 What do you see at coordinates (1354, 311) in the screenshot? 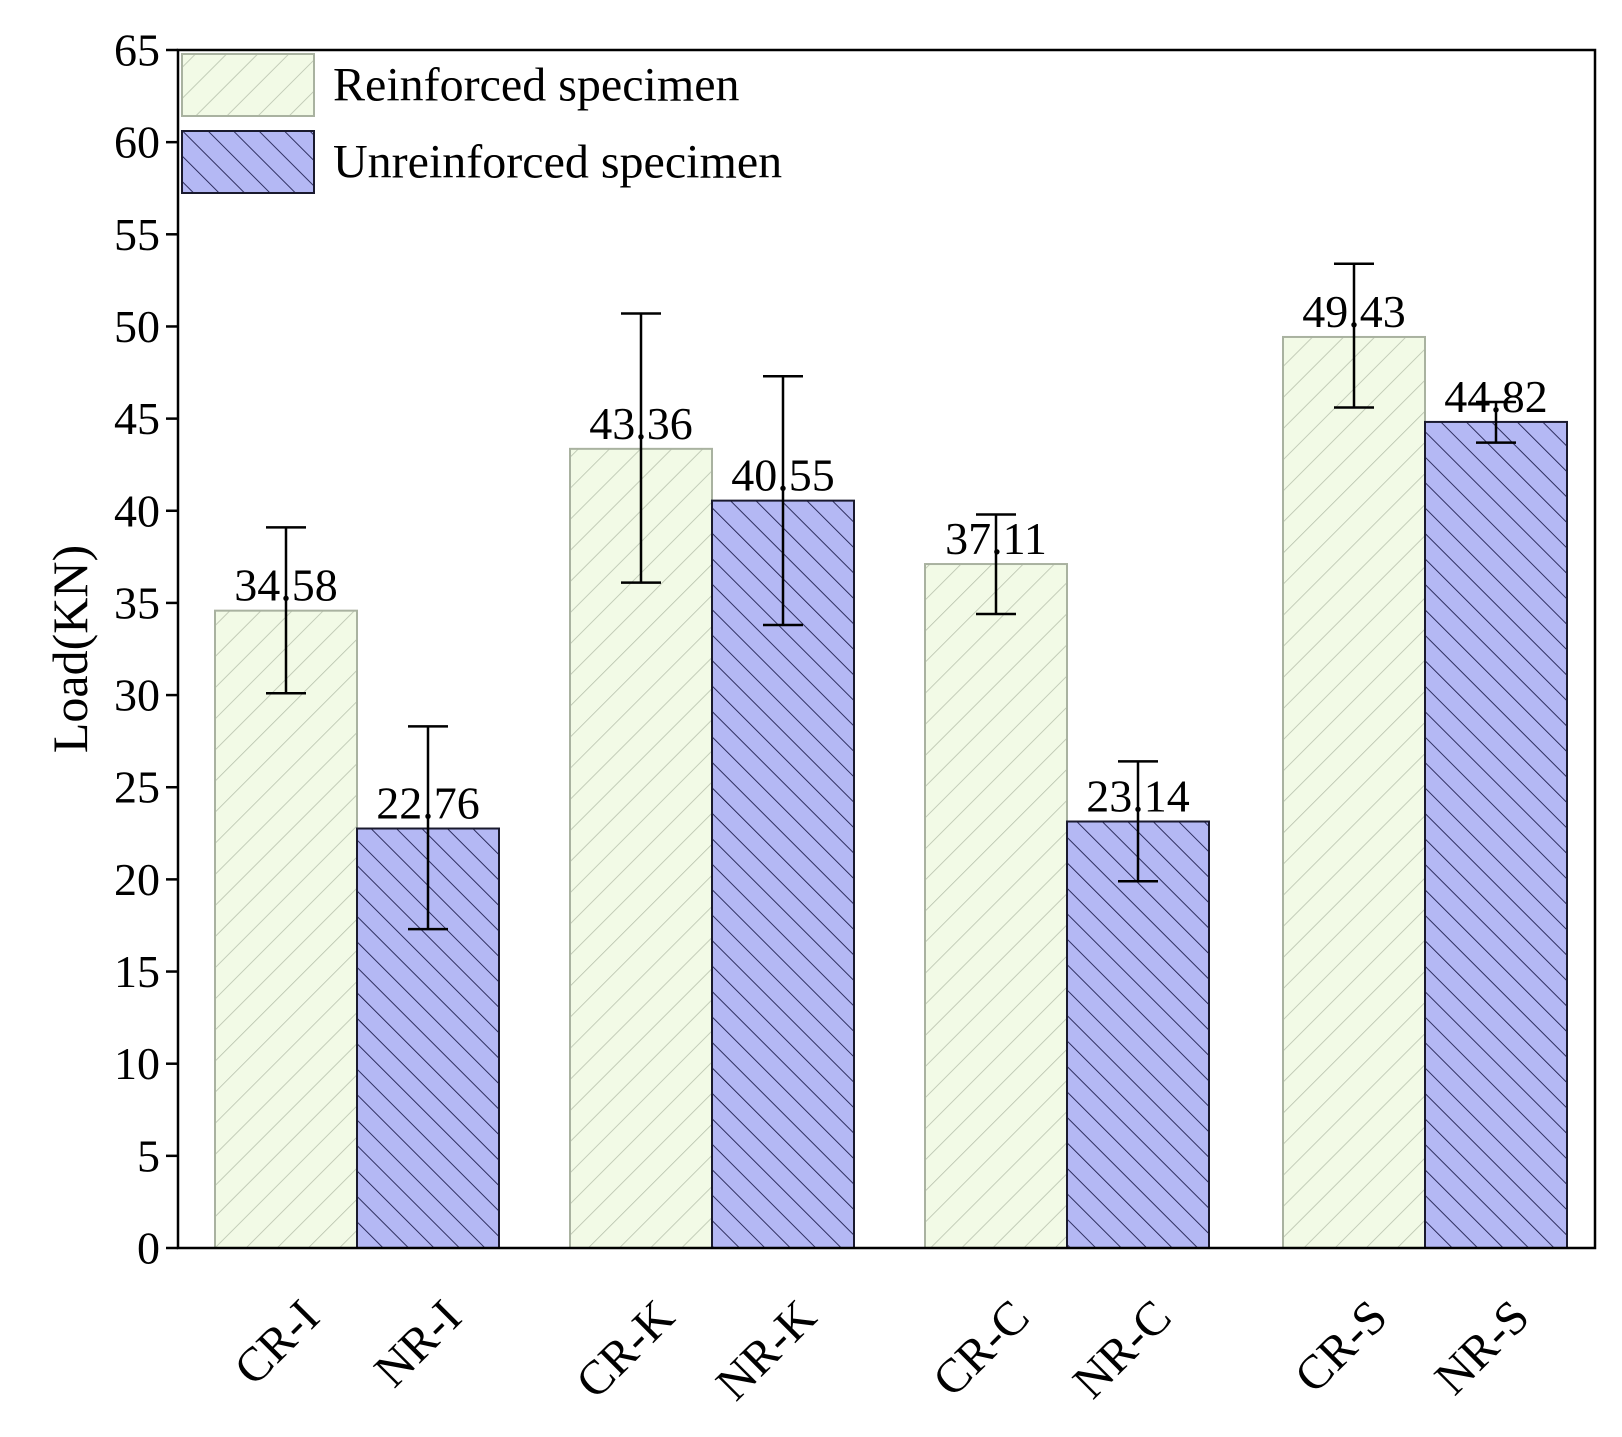
I see `value-label-cr-s: 49.43` at bounding box center [1354, 311].